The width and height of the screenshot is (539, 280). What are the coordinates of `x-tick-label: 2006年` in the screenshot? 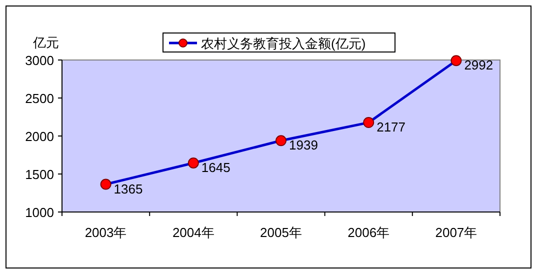 It's located at (369, 232).